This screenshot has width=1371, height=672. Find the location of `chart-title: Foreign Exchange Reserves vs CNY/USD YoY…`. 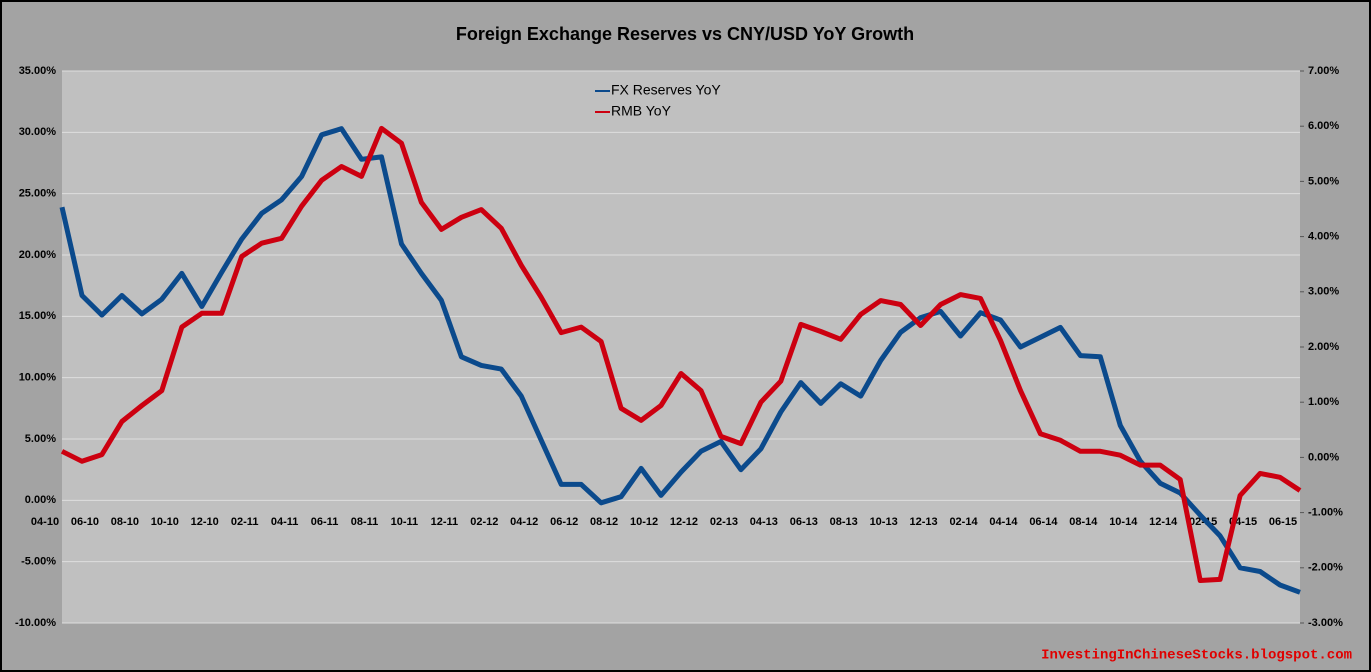

chart-title: Foreign Exchange Reserves vs CNY/USD YoY… is located at coordinates (685, 34).